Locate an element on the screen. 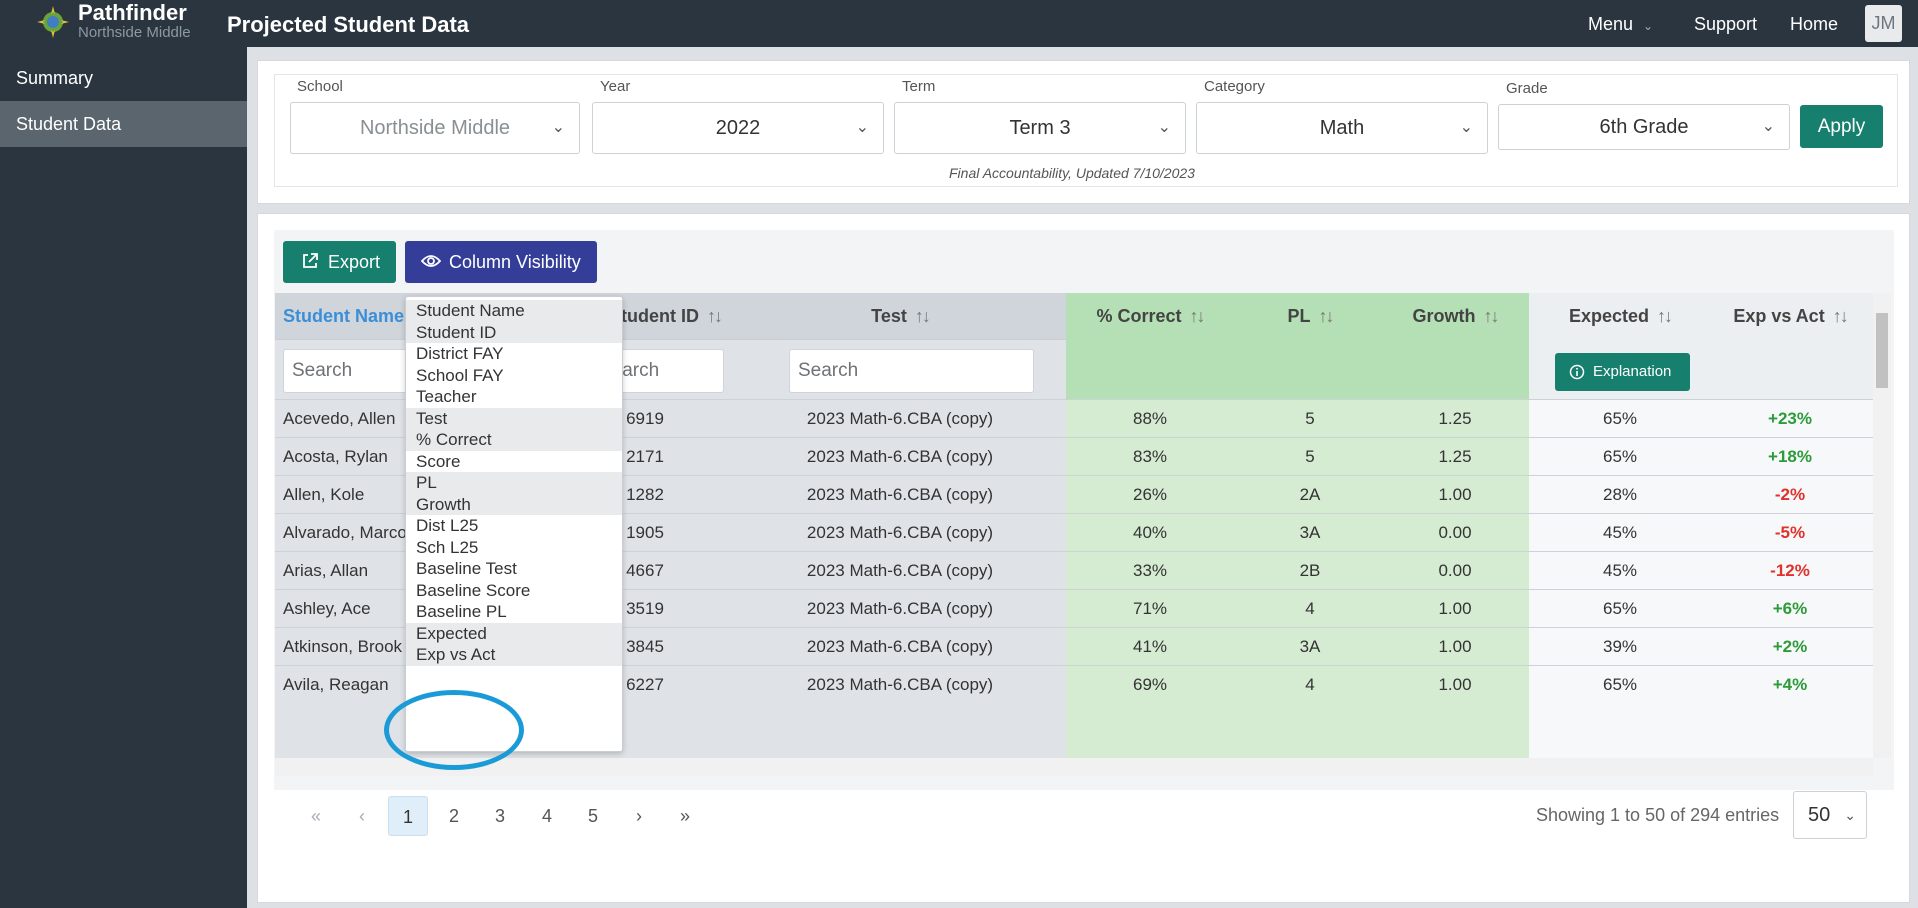  page-2-button: 2 is located at coordinates (453, 816).